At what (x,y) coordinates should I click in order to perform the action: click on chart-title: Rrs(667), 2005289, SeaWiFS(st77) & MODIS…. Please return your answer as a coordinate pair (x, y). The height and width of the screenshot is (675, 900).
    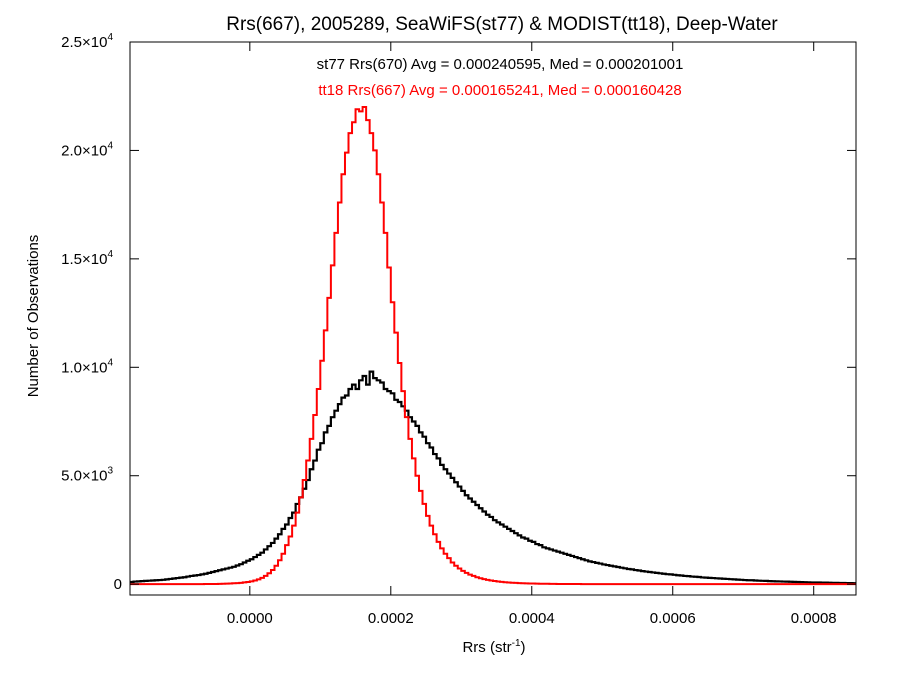
    Looking at the image, I should click on (502, 24).